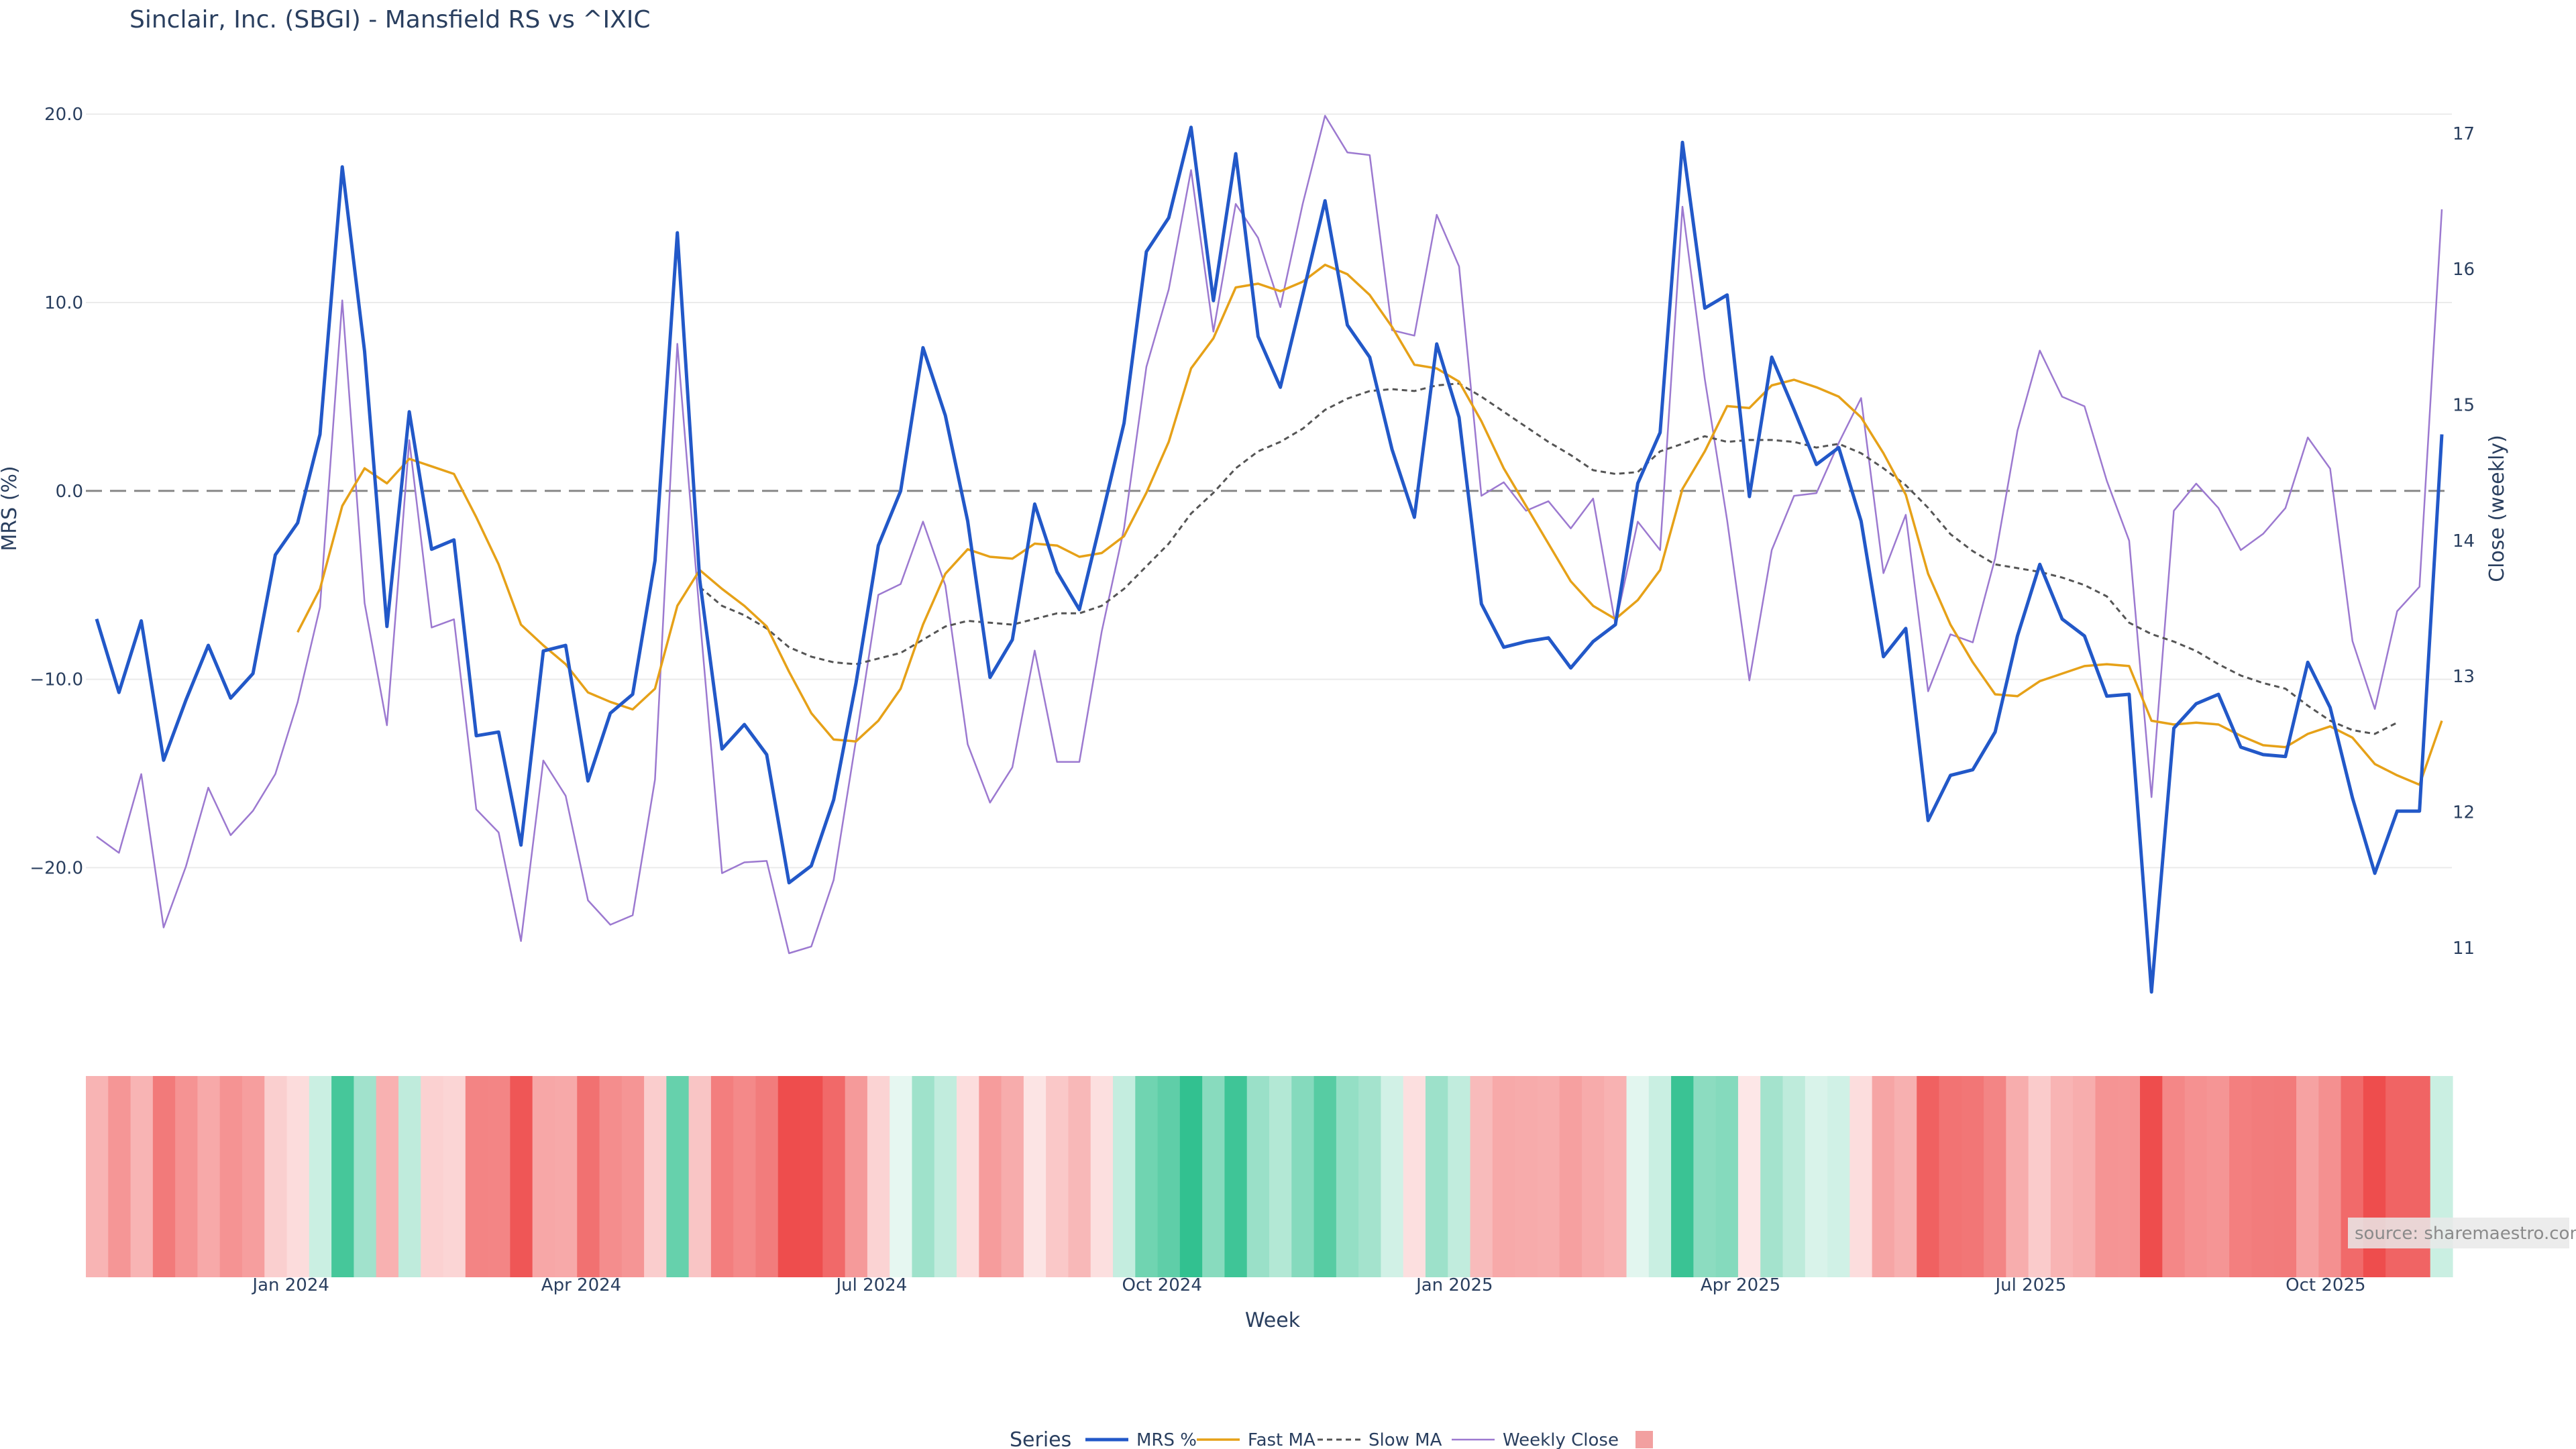  What do you see at coordinates (1161, 1285) in the screenshot?
I see `x-tick-label: Oct 2024` at bounding box center [1161, 1285].